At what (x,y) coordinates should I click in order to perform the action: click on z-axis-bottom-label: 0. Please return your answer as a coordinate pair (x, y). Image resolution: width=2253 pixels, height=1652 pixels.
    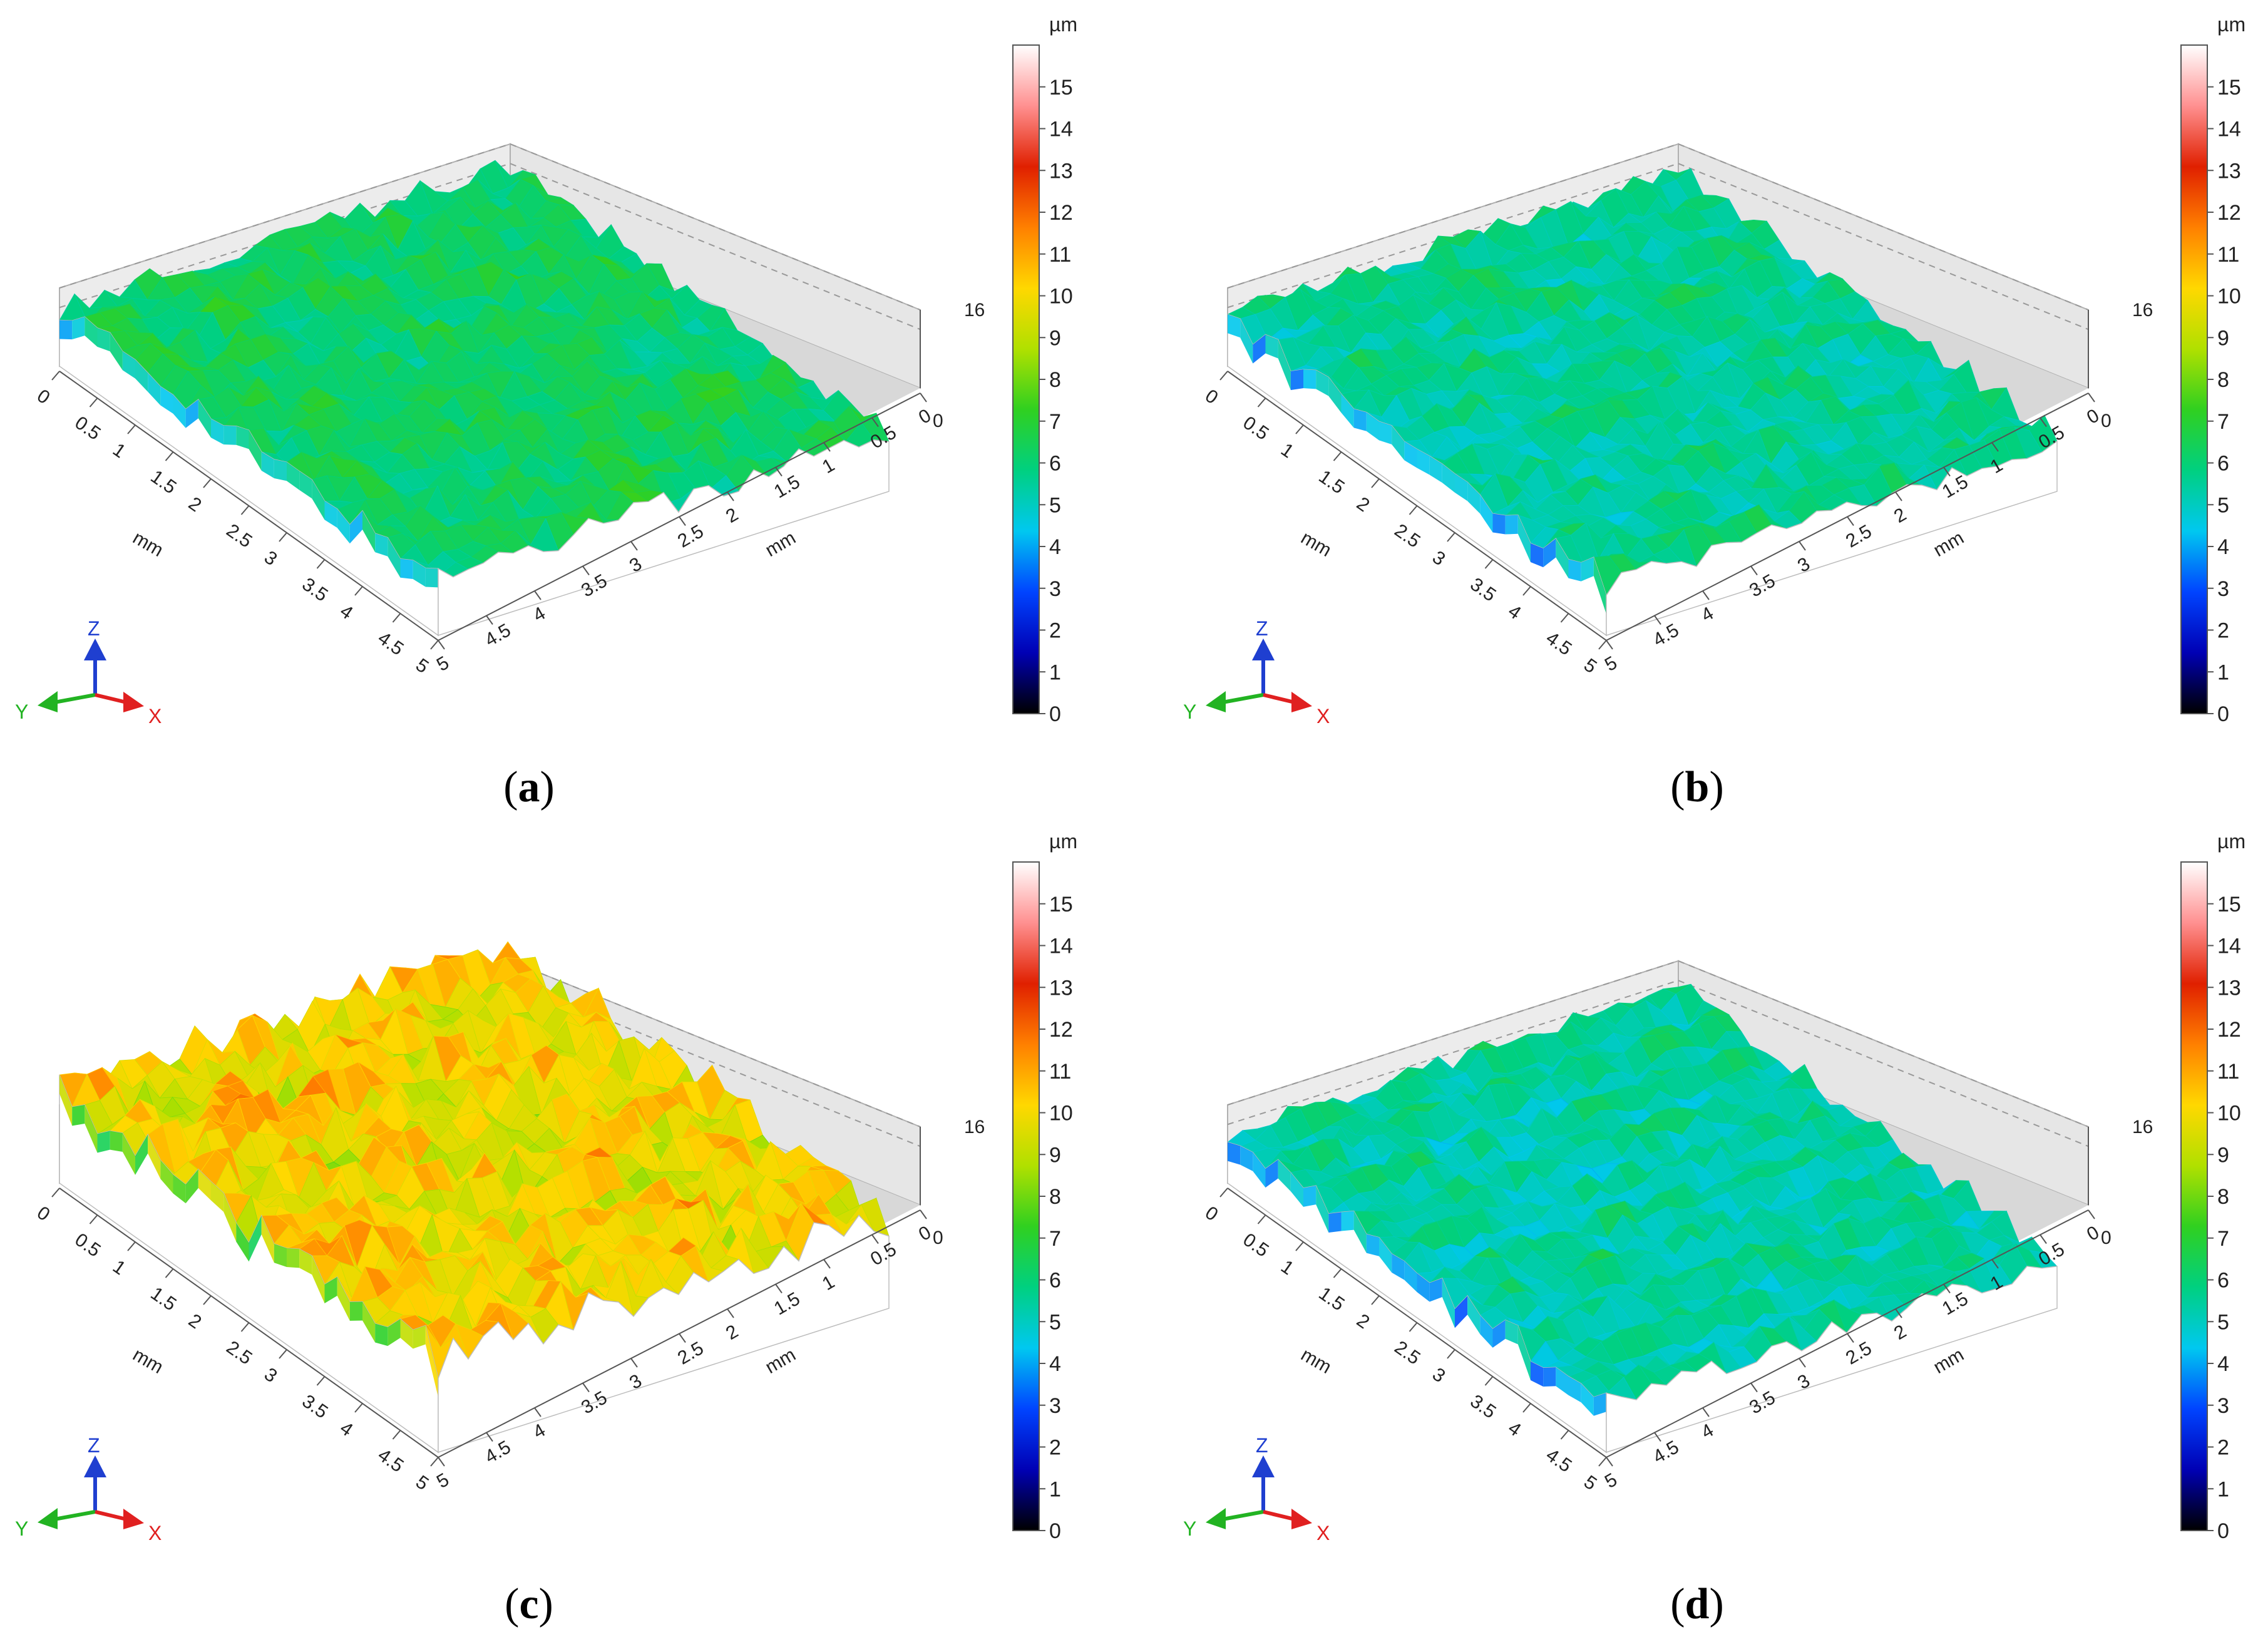
    Looking at the image, I should click on (2106, 421).